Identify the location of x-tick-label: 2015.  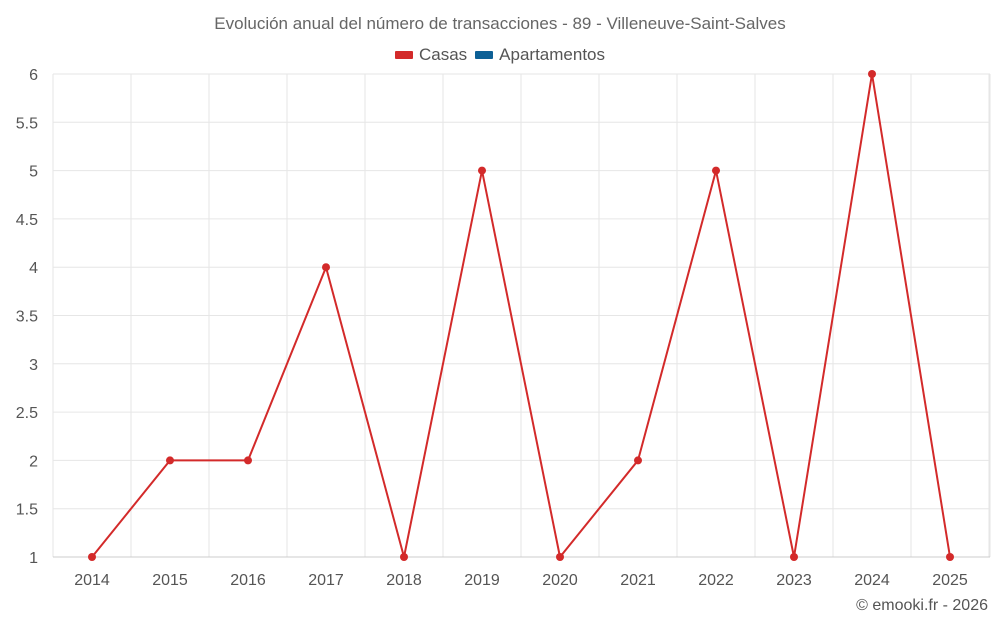
(170, 580).